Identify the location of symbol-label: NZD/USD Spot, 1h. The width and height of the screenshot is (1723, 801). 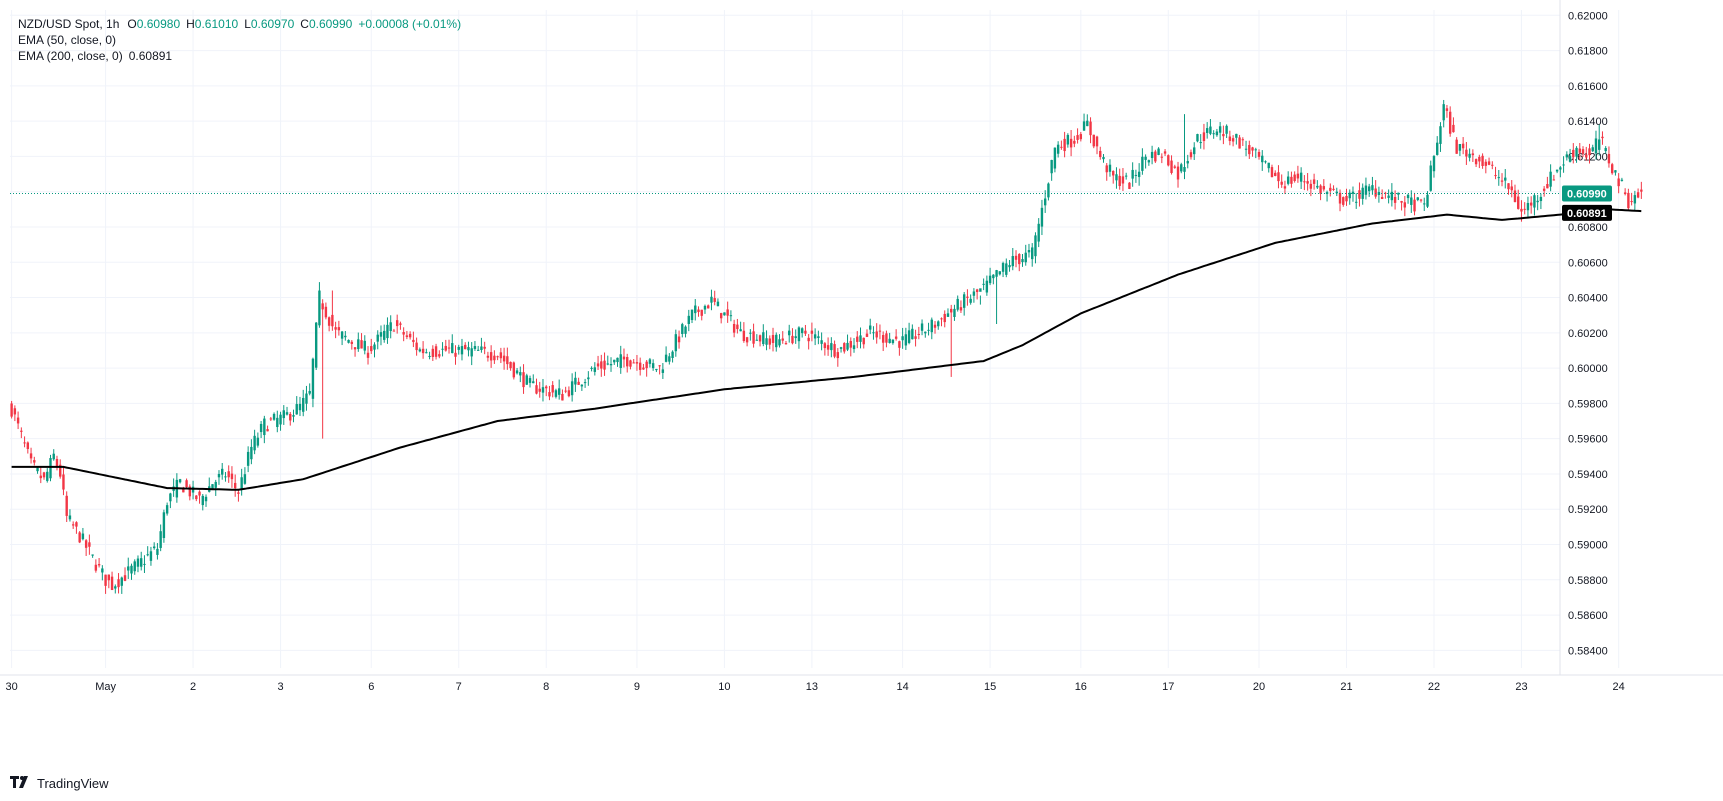
(69, 24).